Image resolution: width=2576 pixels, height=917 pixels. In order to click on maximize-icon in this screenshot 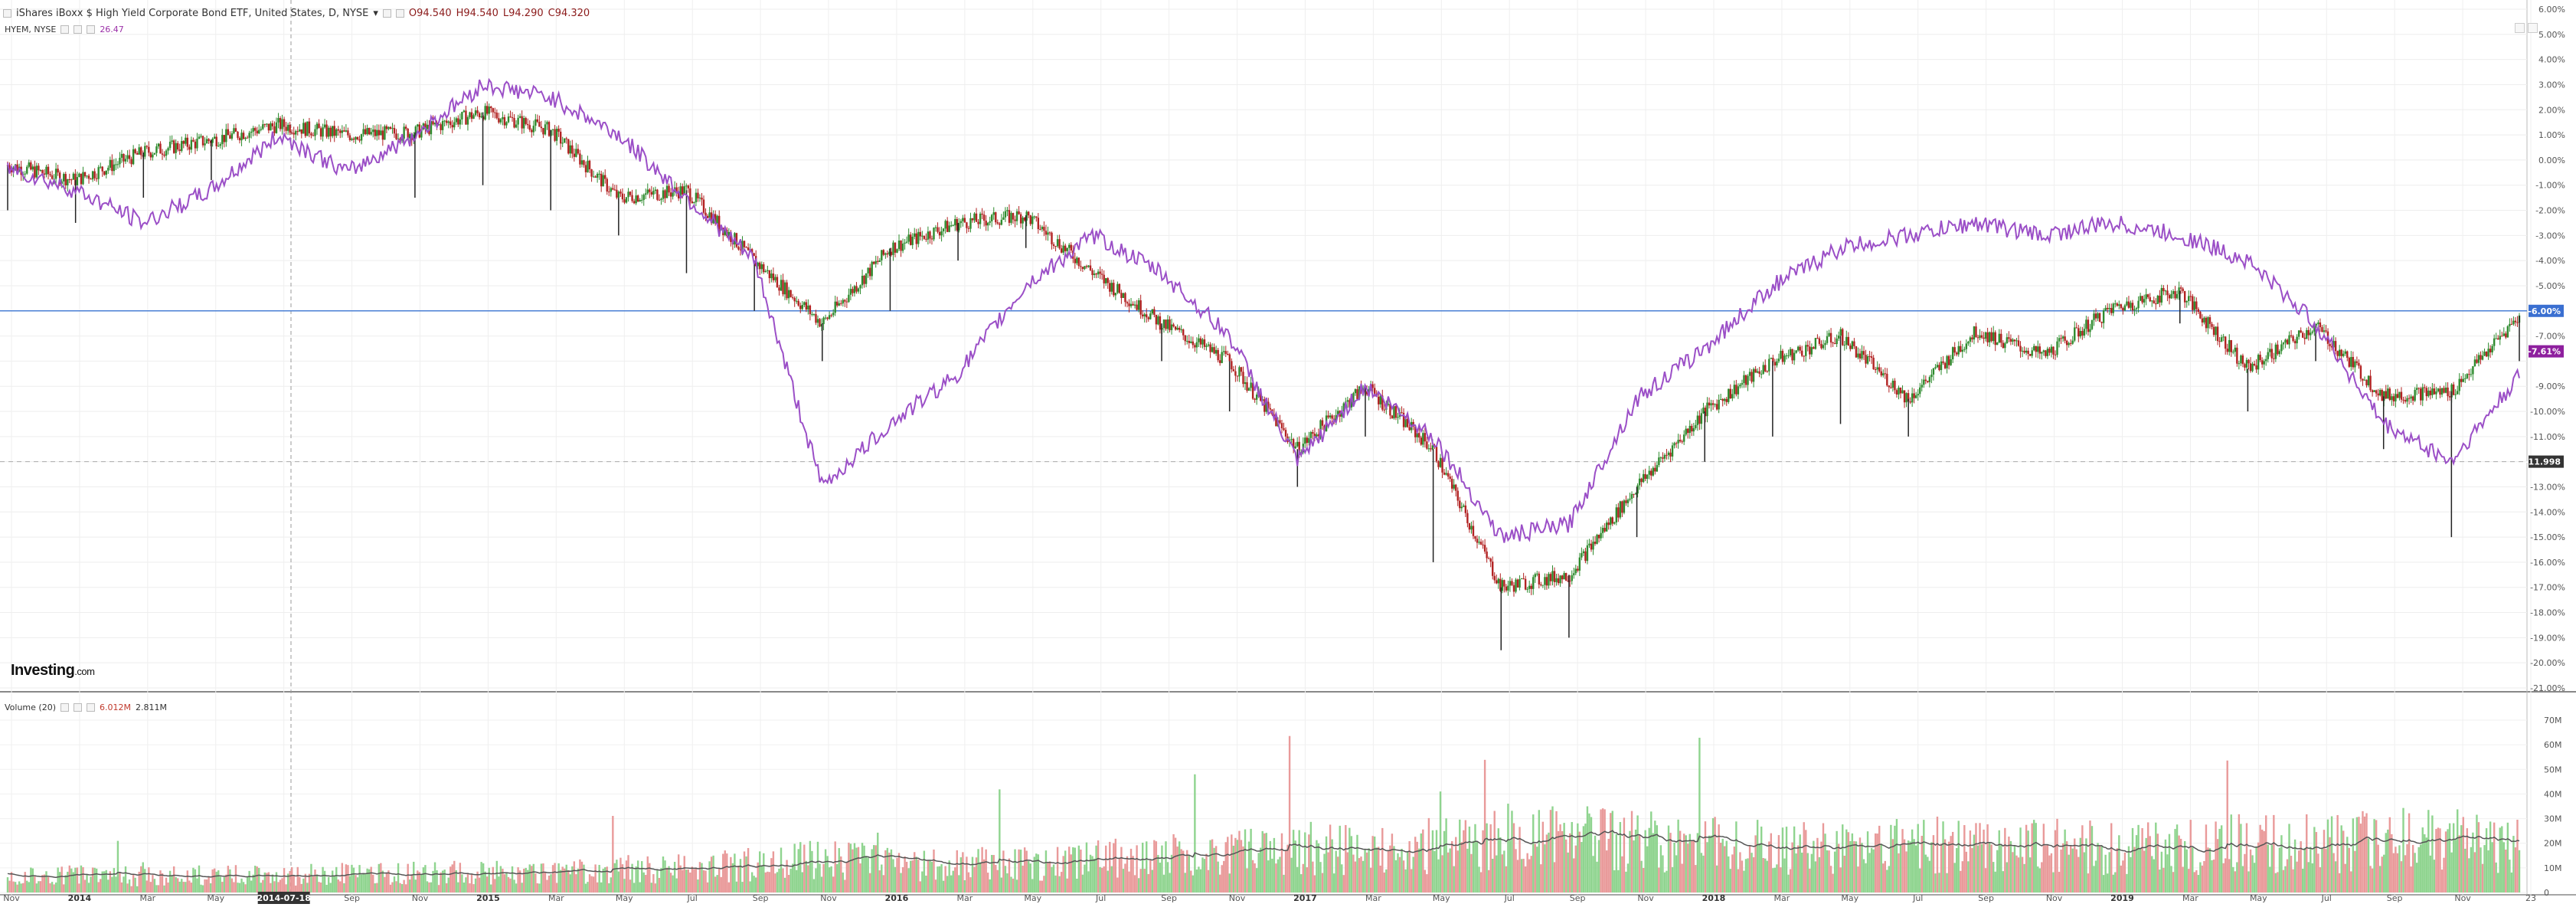, I will do `click(2520, 28)`.